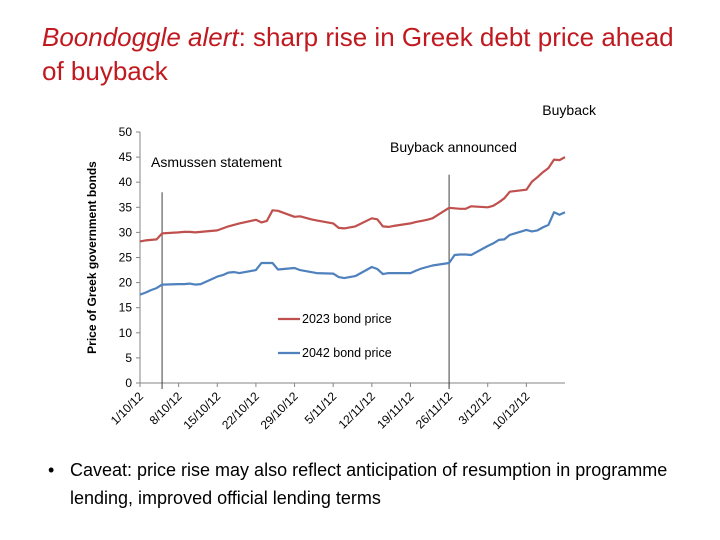 The width and height of the screenshot is (720, 540). I want to click on annotation-buyback-announced: Buyback announced, so click(453, 147).